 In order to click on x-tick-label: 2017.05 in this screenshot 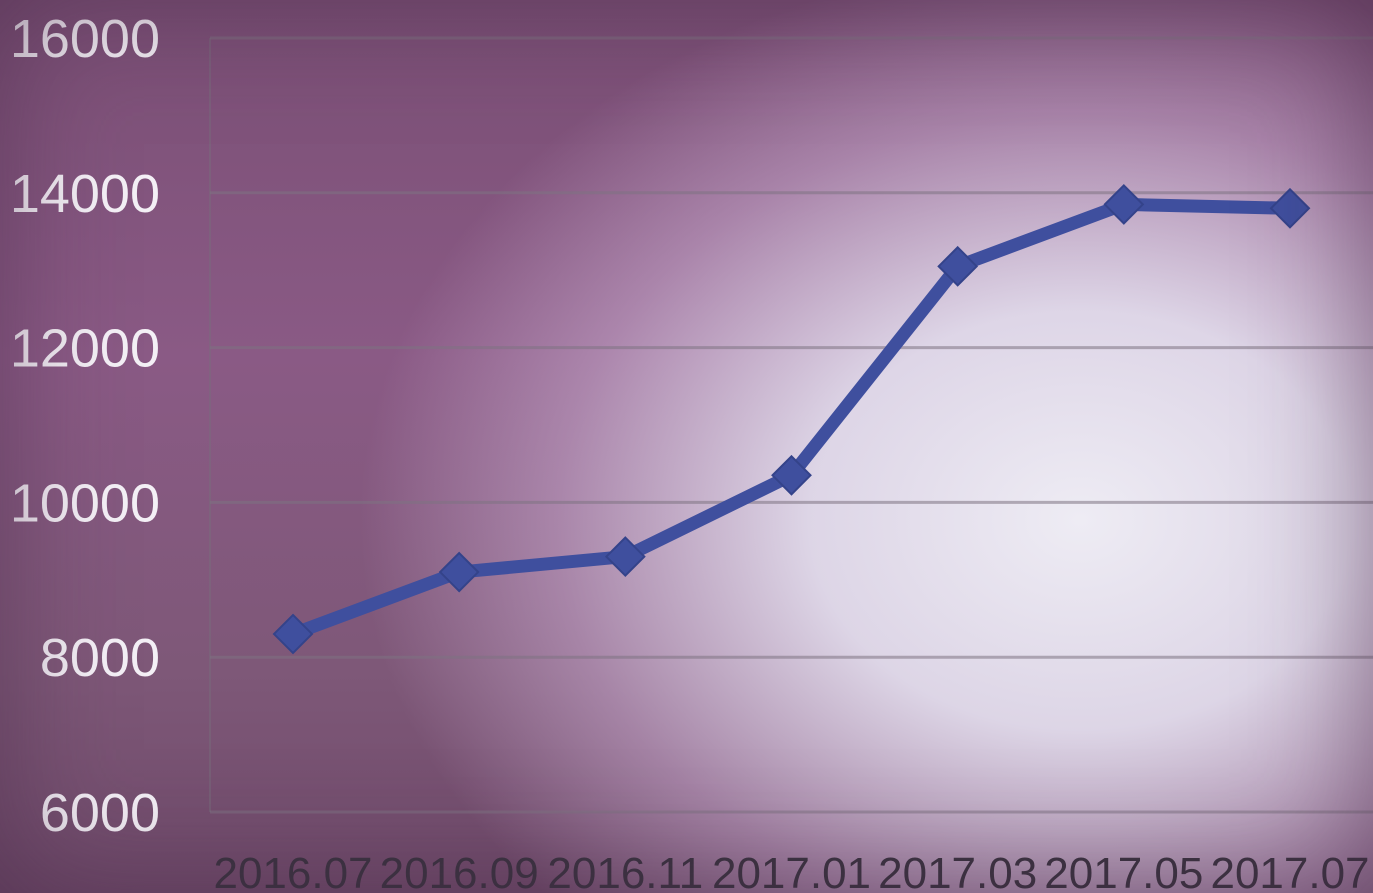, I will do `click(1123, 871)`.